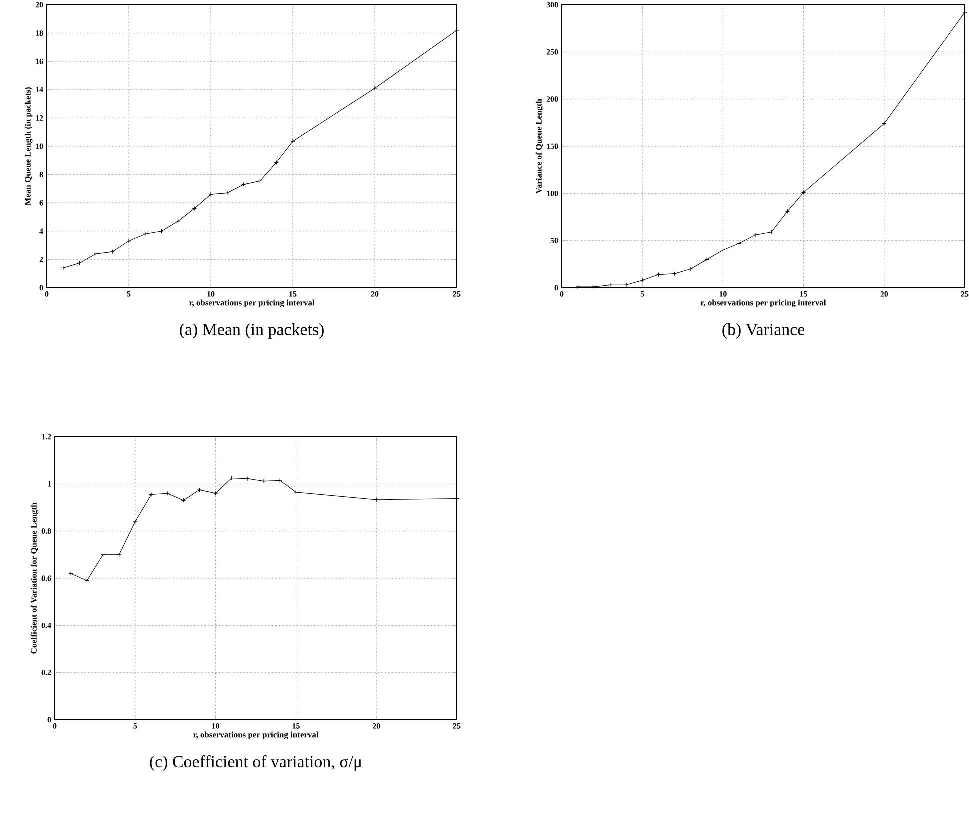 This screenshot has height=814, width=969. I want to click on y-axis-title: Coefficient of Variation for Queue Length, so click(34, 578).